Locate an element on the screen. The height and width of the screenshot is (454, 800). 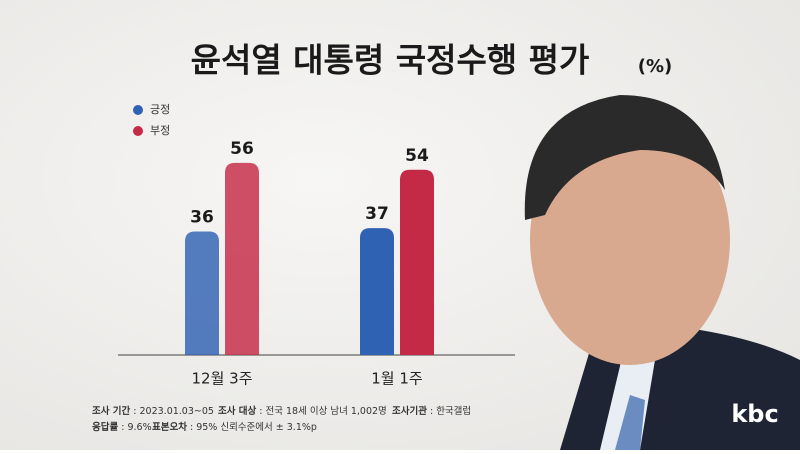
data-label: 37 is located at coordinates (377, 214).